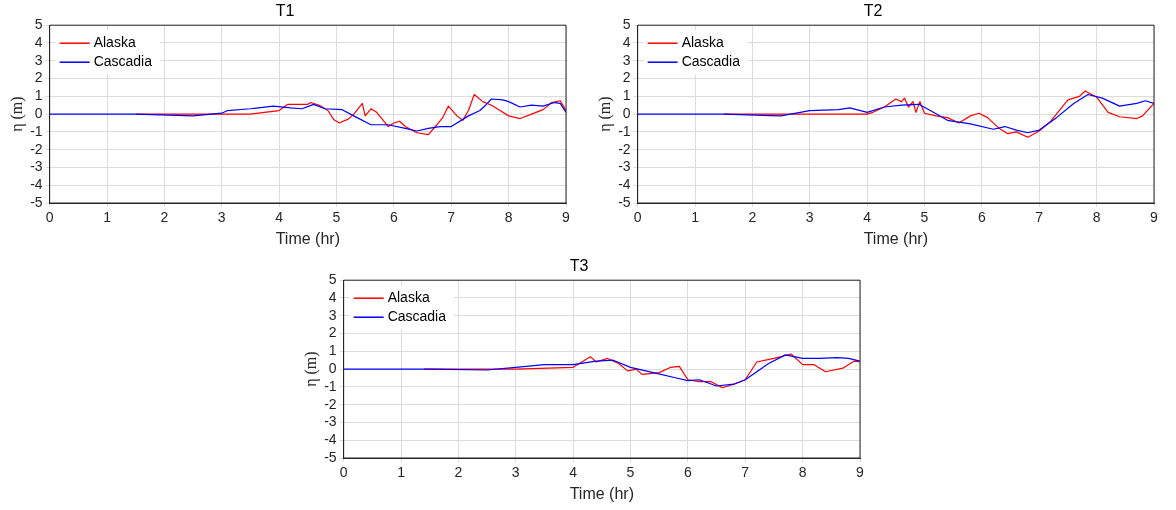 The image size is (1176, 510). I want to click on chart-title: T3, so click(579, 266).